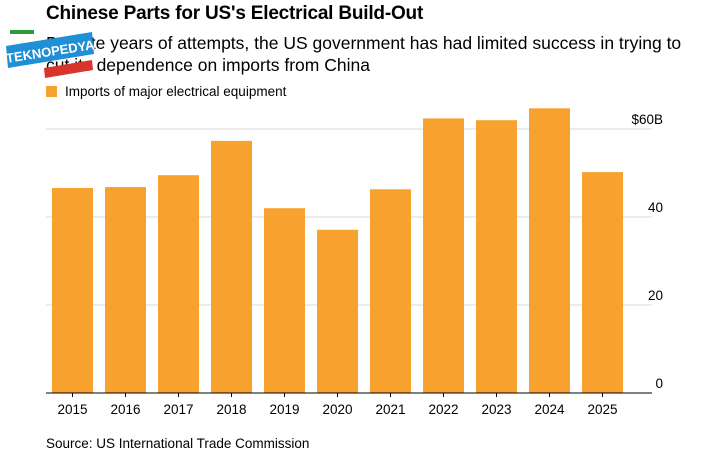  What do you see at coordinates (72, 409) in the screenshot?
I see `x-tick-label: 2015` at bounding box center [72, 409].